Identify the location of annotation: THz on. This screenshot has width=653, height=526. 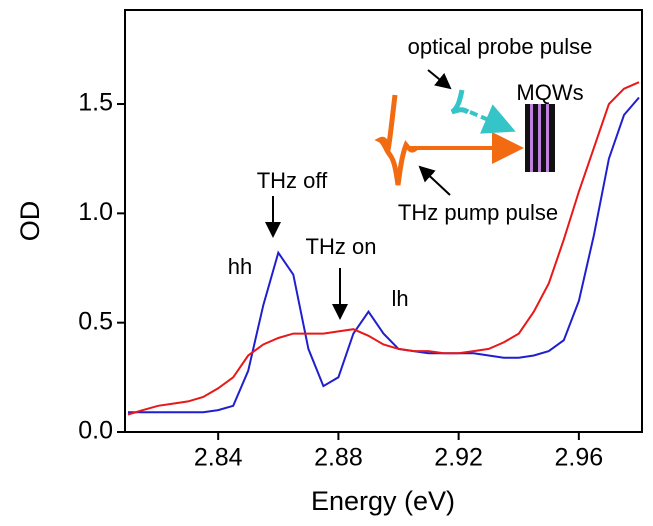
(341, 246).